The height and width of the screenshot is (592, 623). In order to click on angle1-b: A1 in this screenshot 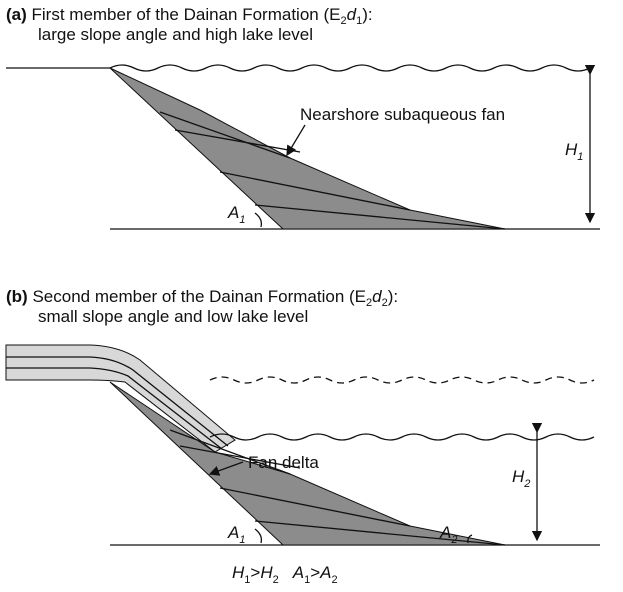, I will do `click(236, 534)`.